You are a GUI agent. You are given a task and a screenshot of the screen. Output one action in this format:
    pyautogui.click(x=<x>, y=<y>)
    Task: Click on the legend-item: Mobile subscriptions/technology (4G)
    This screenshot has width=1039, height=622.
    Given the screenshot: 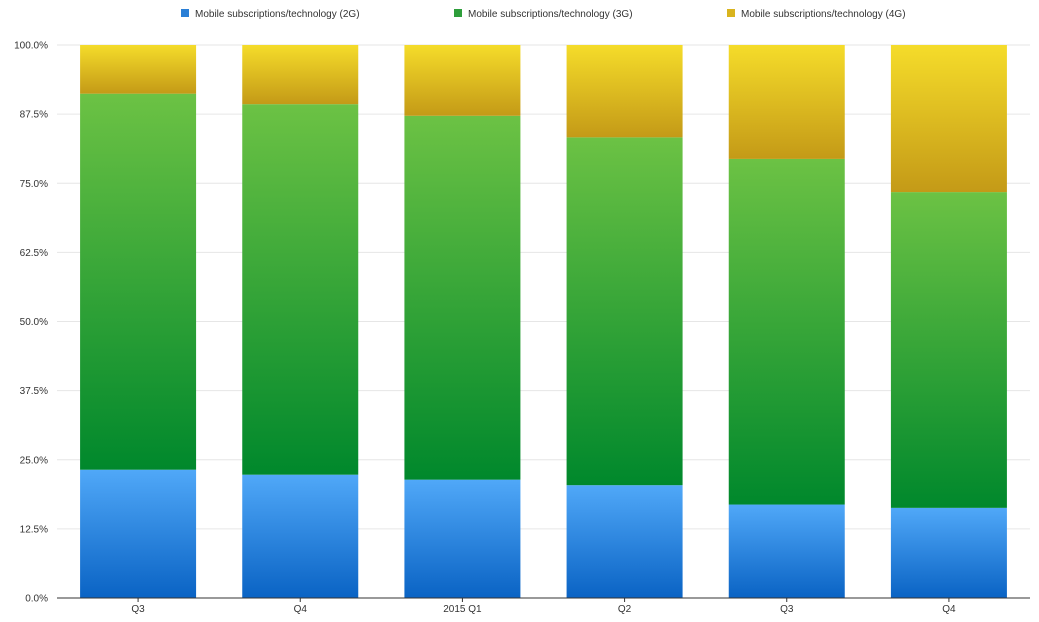 What is the action you would take?
    pyautogui.click(x=816, y=14)
    